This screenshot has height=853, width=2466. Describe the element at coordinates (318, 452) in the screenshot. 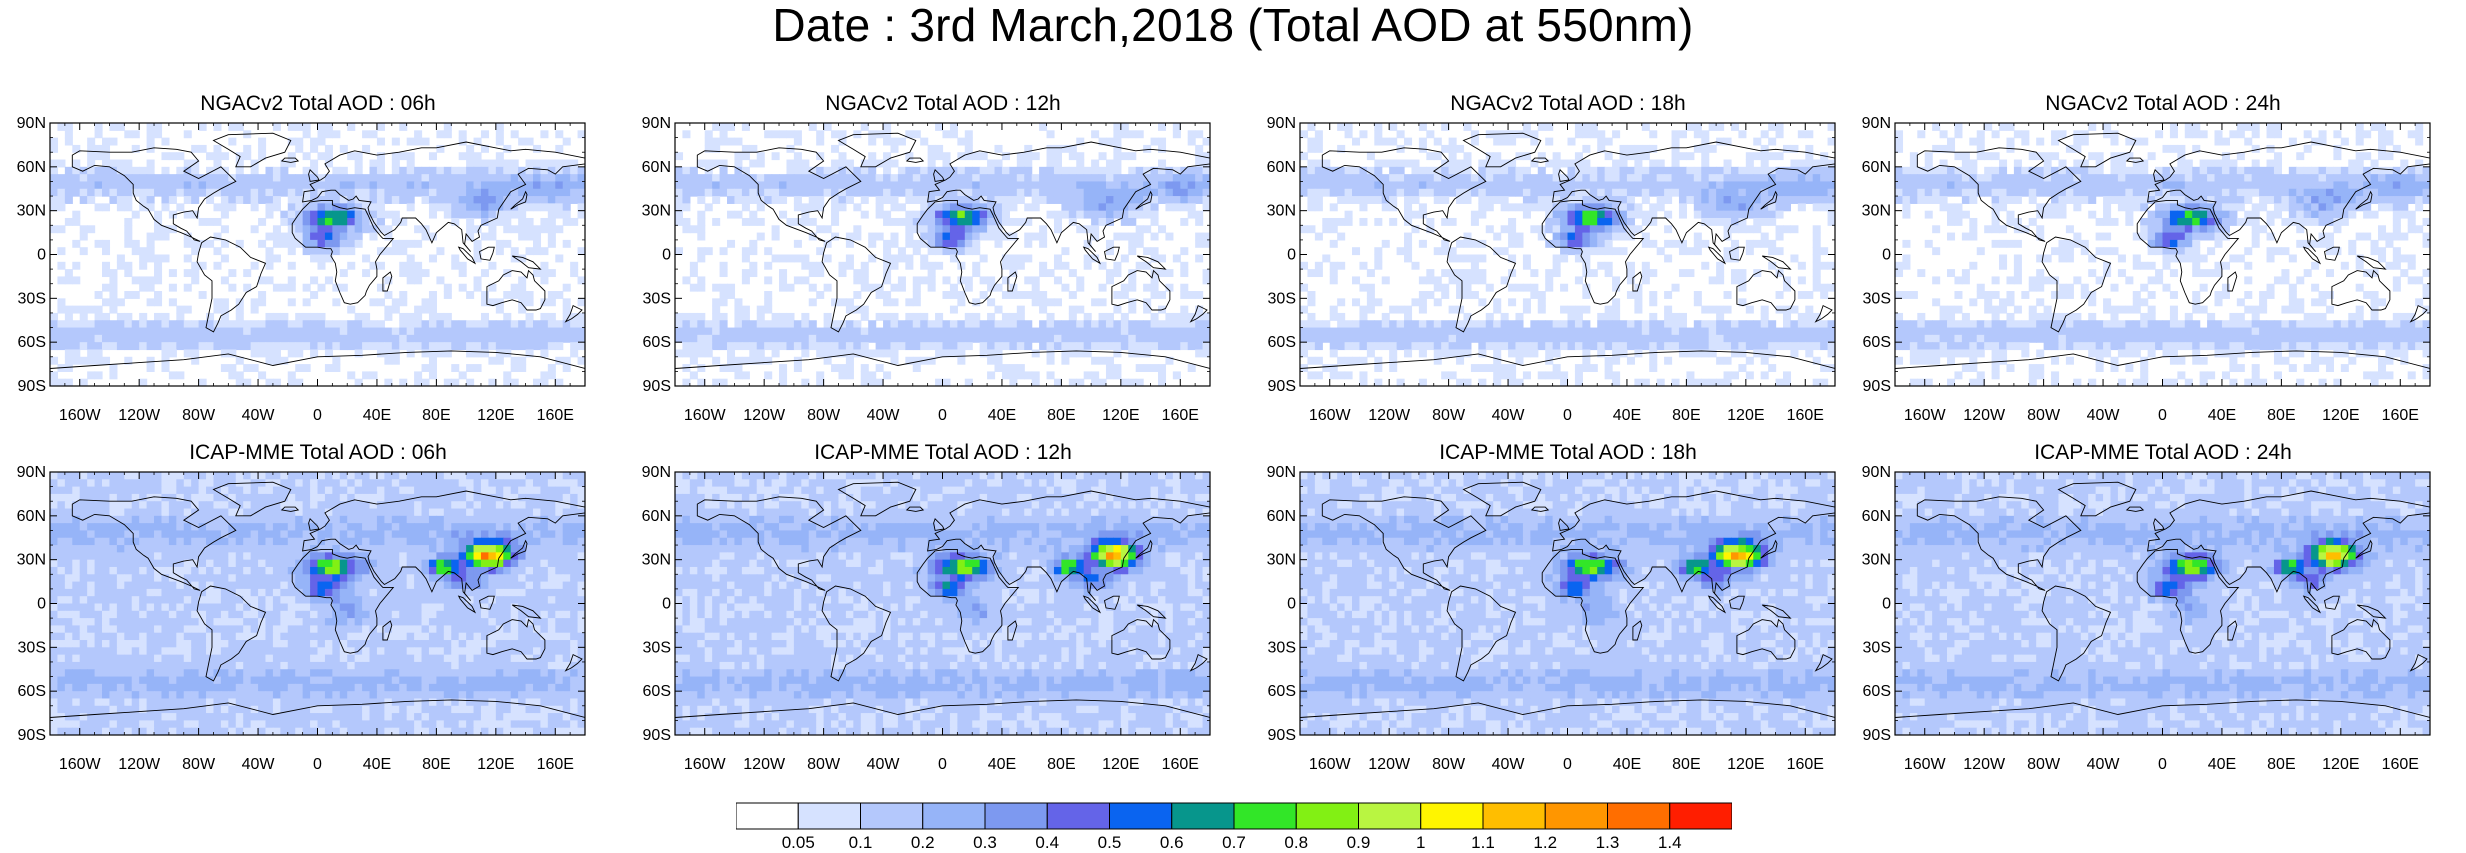

I see `panel-title: ICAP-MME Total AOD : 06h` at that location.